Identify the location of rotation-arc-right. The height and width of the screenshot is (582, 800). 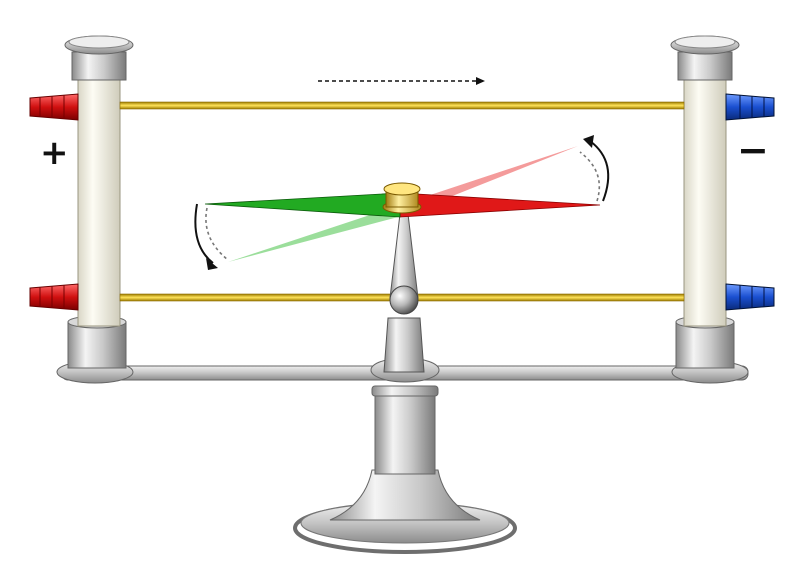
(594, 168).